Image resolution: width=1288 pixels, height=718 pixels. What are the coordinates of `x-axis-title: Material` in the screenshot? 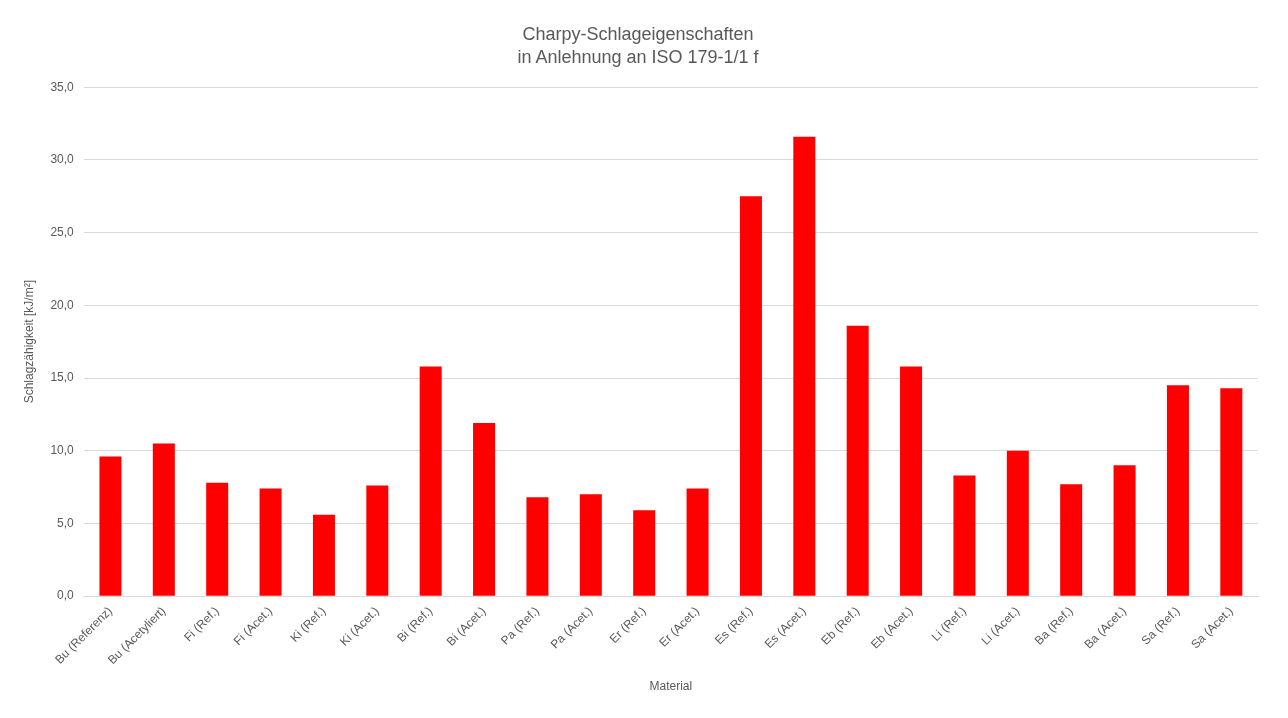 It's located at (671, 686).